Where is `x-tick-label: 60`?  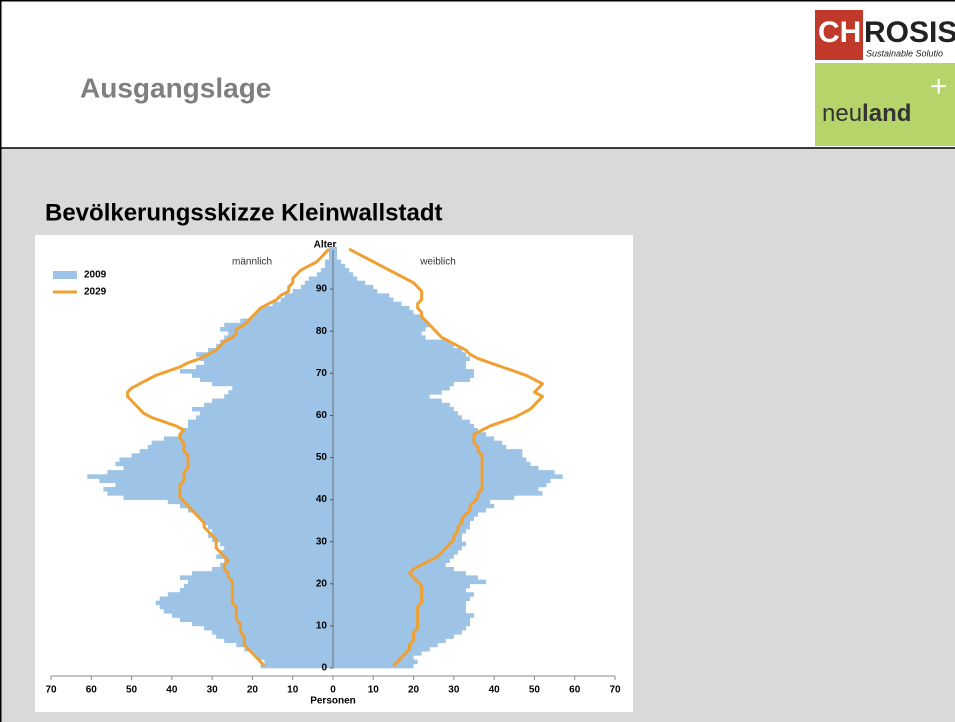
x-tick-label: 60 is located at coordinates (92, 690).